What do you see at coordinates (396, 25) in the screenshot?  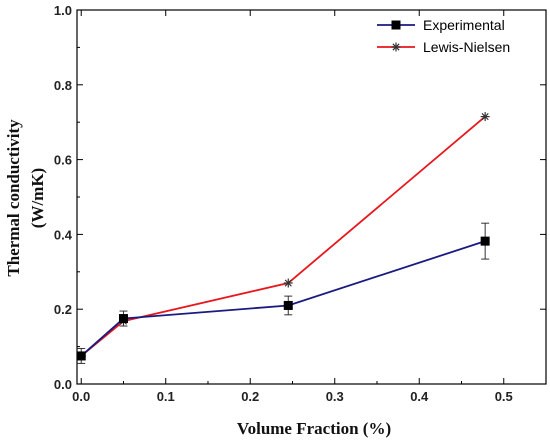 I see `legend-marker-experimental` at bounding box center [396, 25].